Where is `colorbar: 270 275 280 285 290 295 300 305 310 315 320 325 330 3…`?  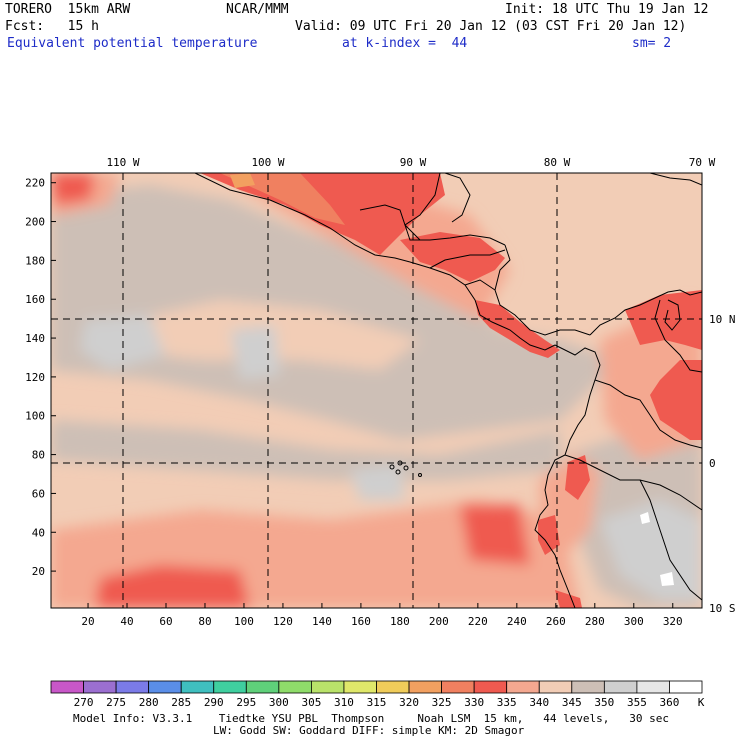
colorbar: 270 275 280 285 290 295 300 305 310 315 320 325 330 3… is located at coordinates (377, 694).